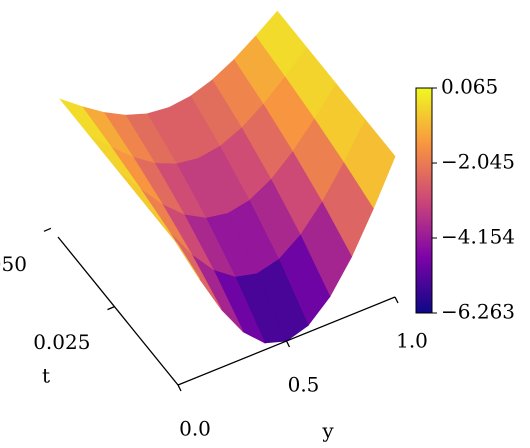  I want to click on t-axis-line, so click(118, 311).